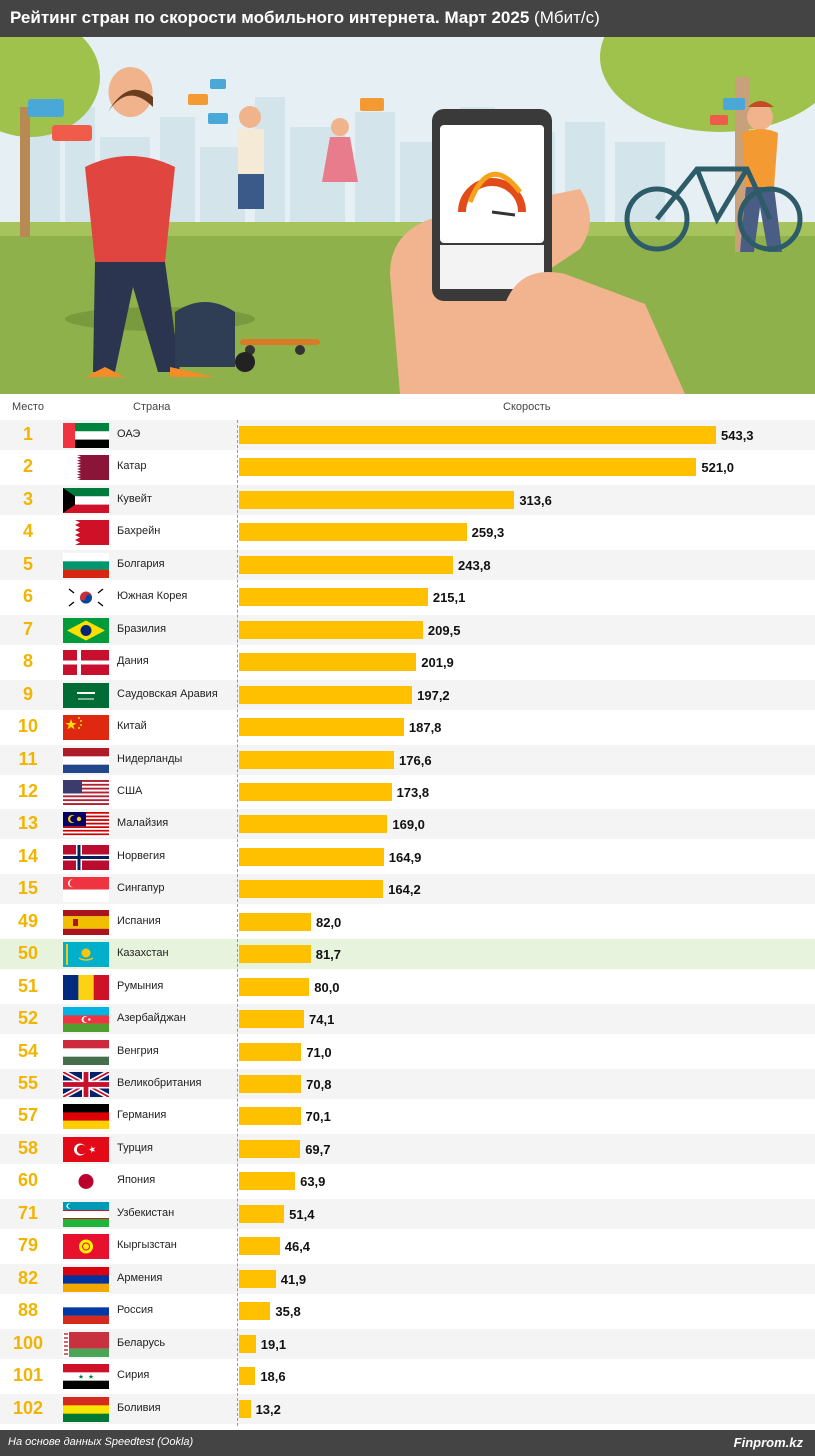 Image resolution: width=815 pixels, height=1456 pixels. What do you see at coordinates (293, 1279) in the screenshot?
I see `speed-value-label: 41,9` at bounding box center [293, 1279].